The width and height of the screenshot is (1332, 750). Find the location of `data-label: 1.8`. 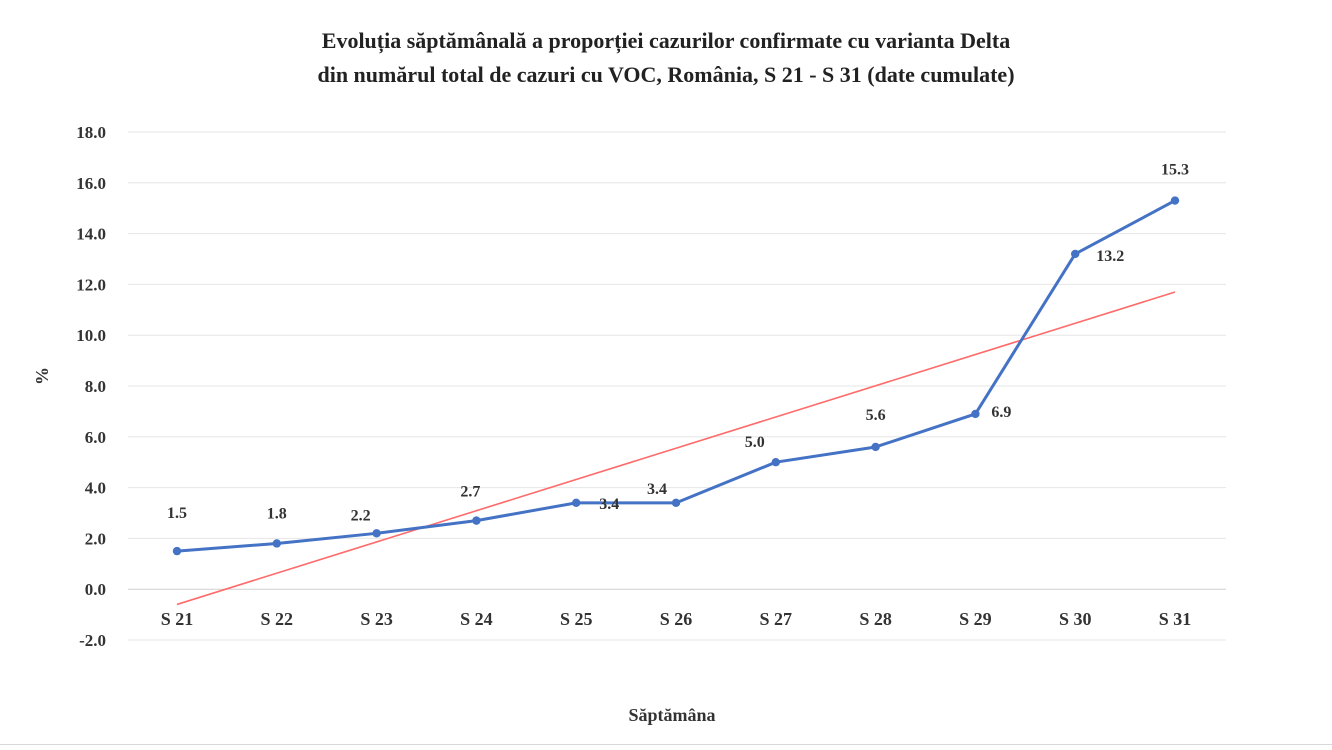

data-label: 1.8 is located at coordinates (277, 513).